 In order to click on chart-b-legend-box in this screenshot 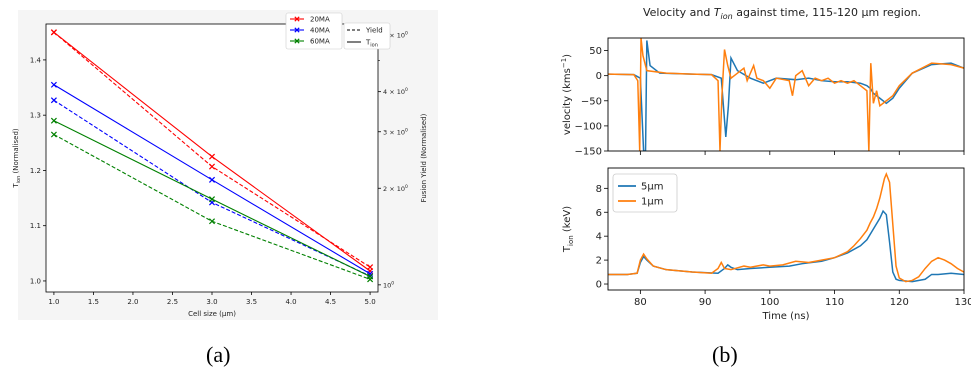, I will do `click(645, 193)`.